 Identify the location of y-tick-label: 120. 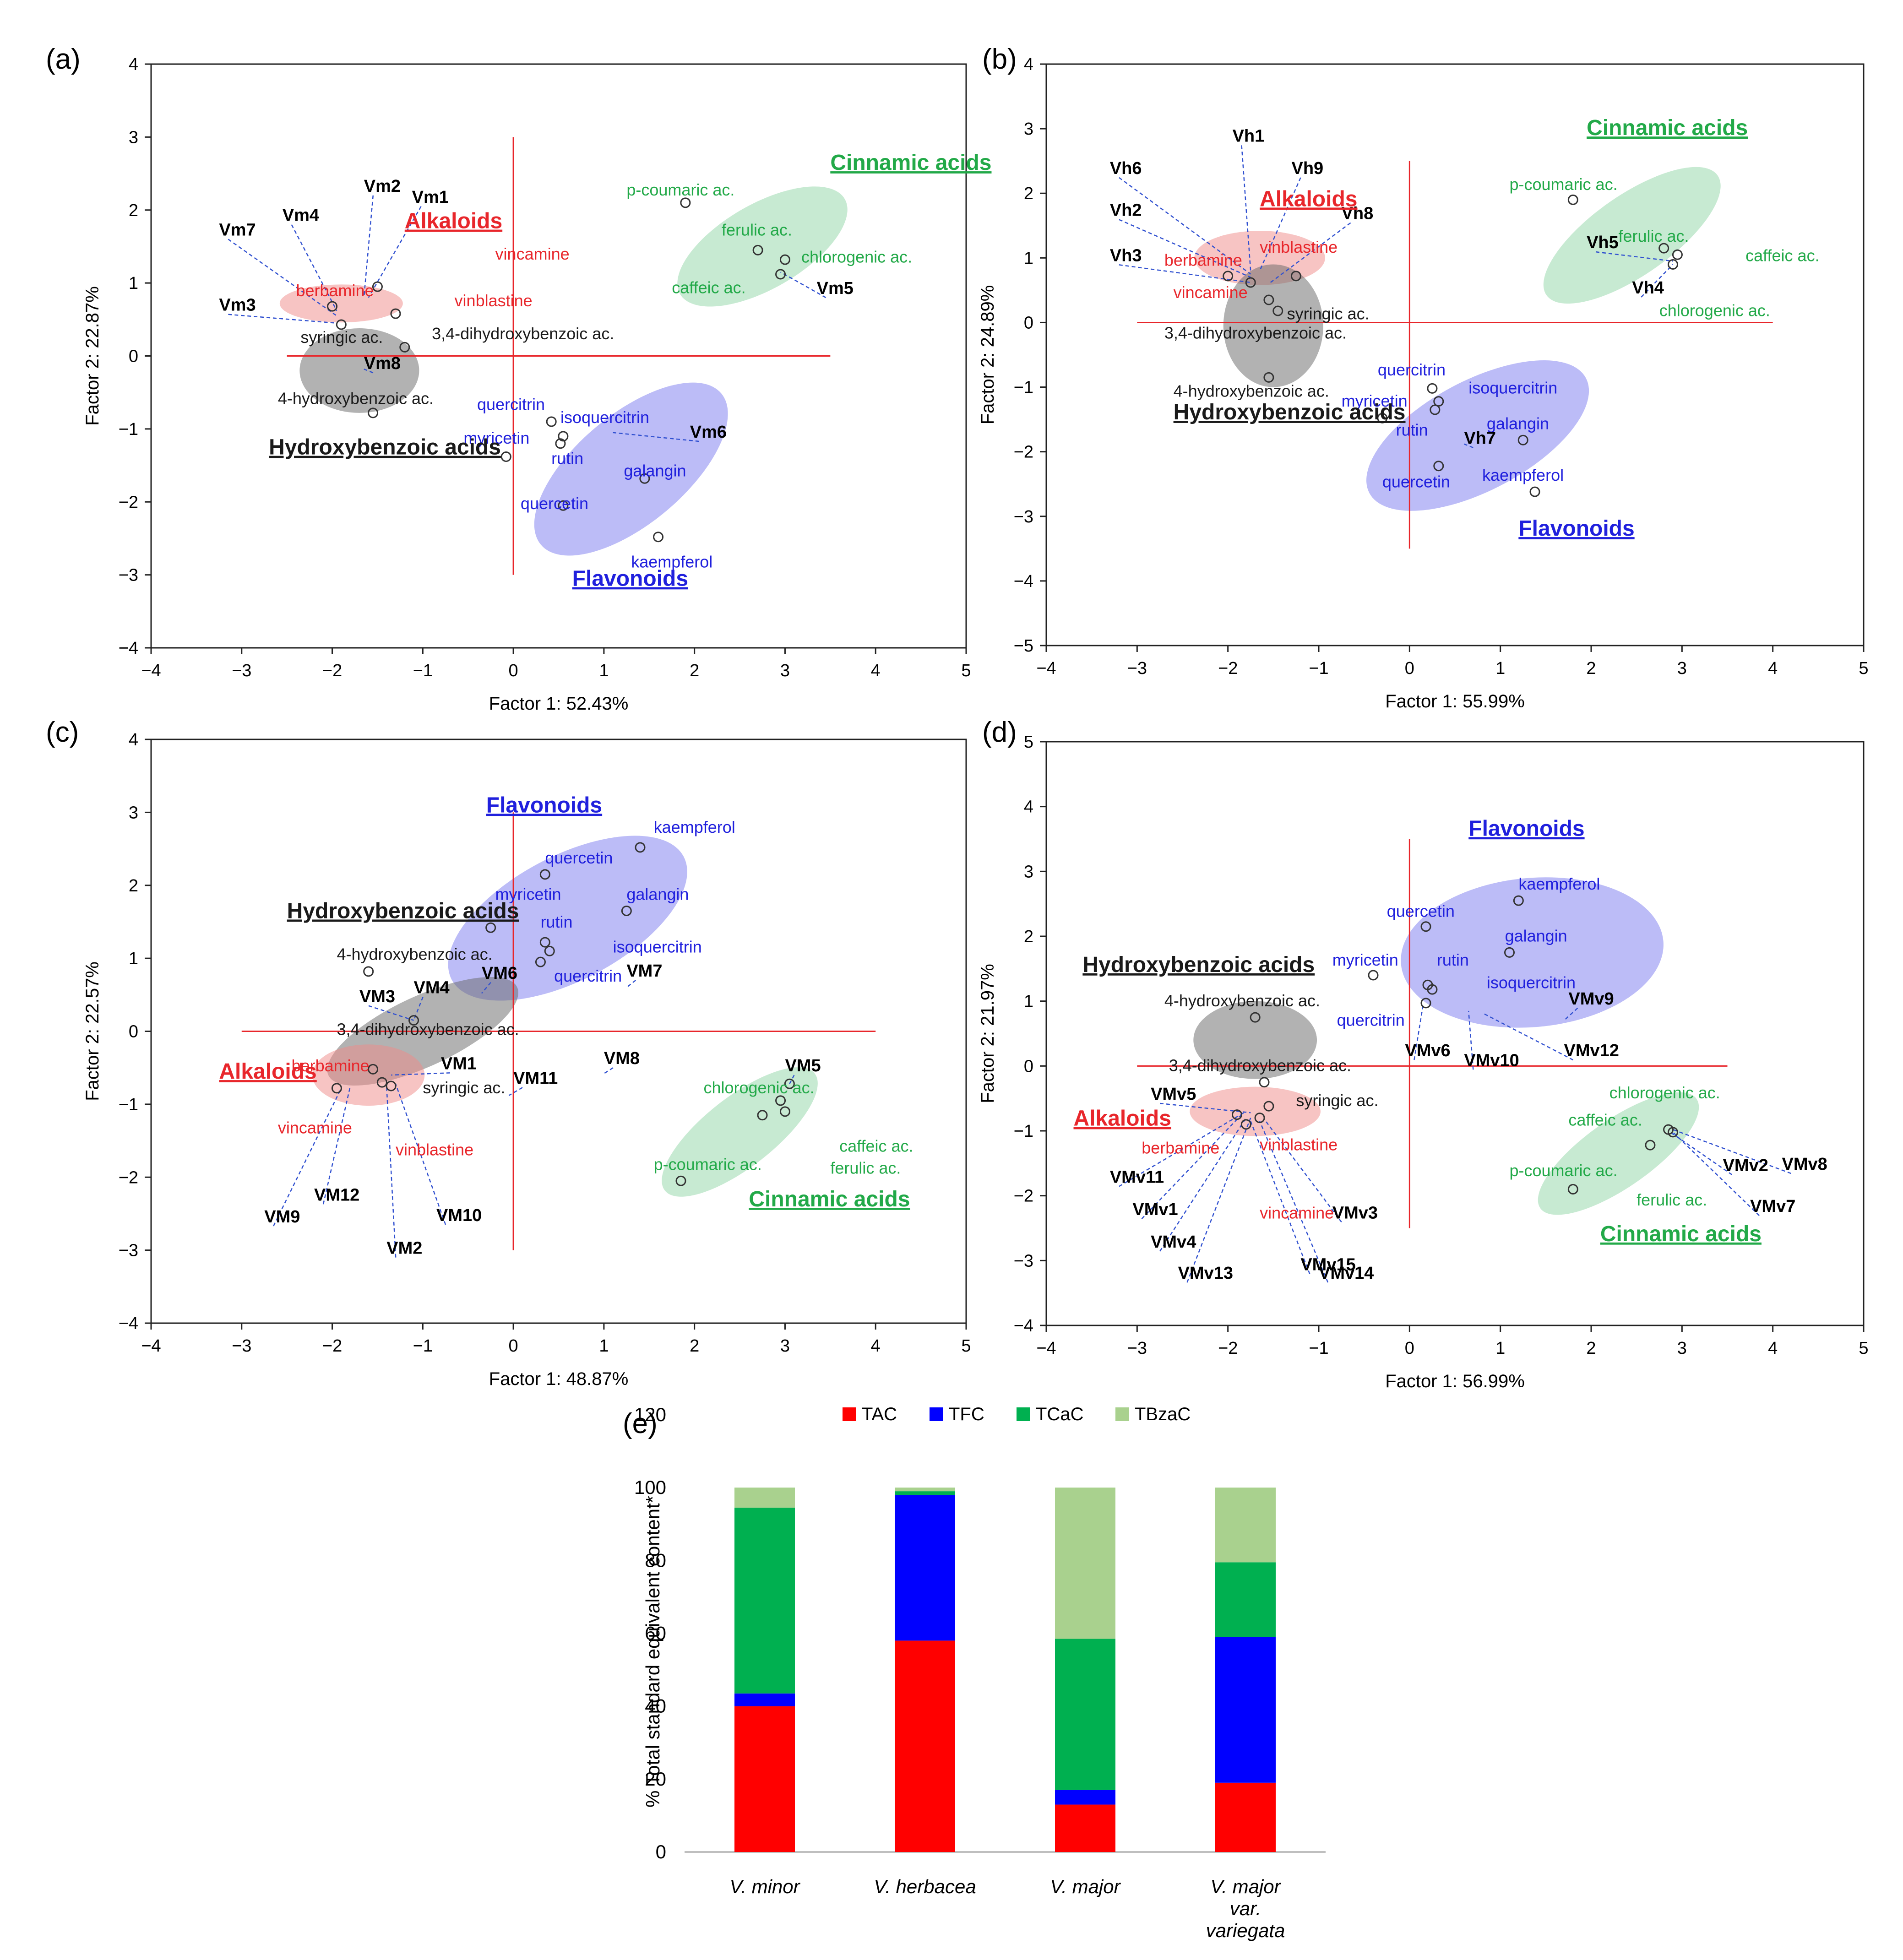
(650, 1414).